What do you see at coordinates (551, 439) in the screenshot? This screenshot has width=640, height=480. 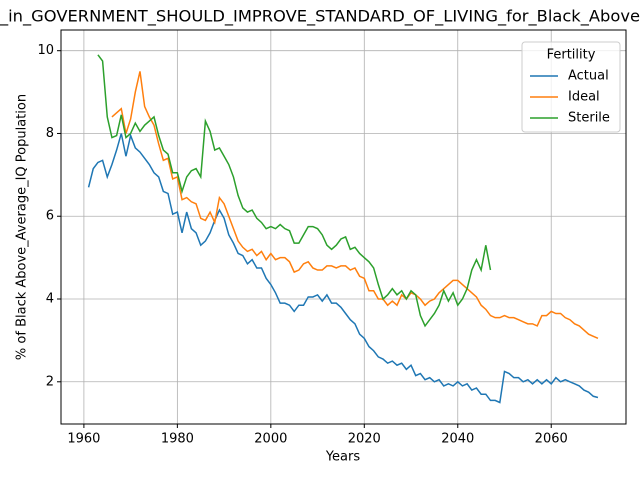 I see `x-tick-label: 2060` at bounding box center [551, 439].